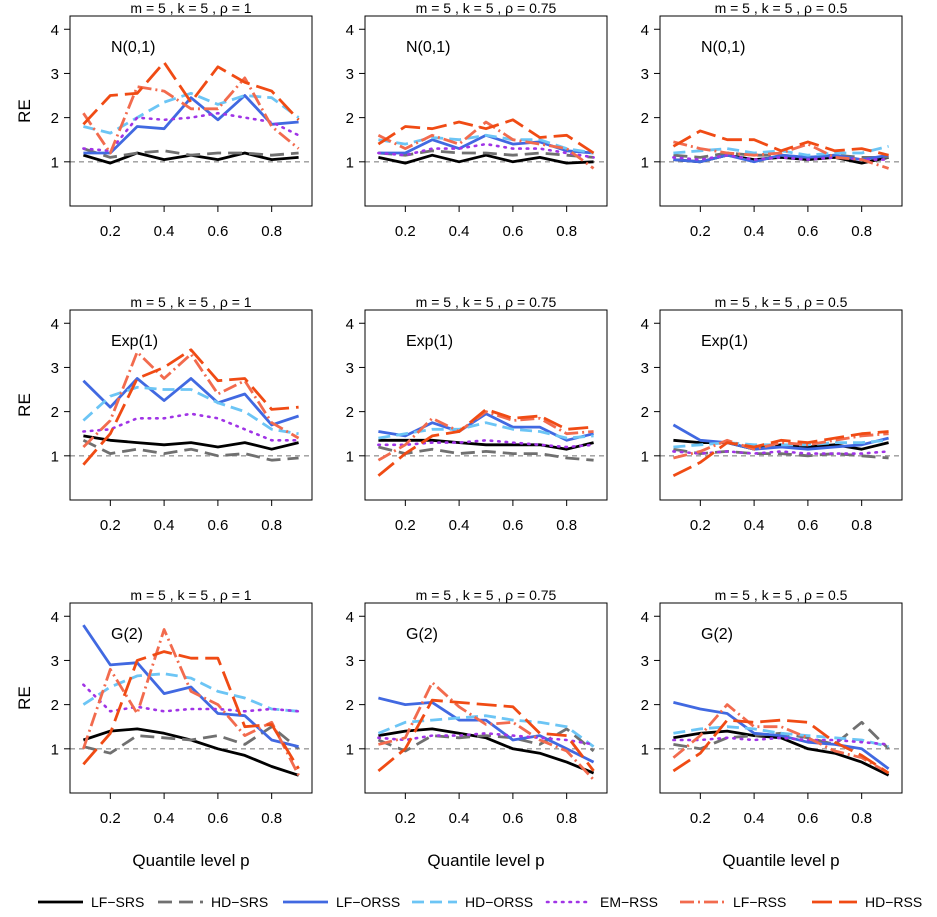 Image resolution: width=937 pixels, height=917 pixels. Describe the element at coordinates (759, 902) in the screenshot. I see `legend-label: LF−RSS` at that location.